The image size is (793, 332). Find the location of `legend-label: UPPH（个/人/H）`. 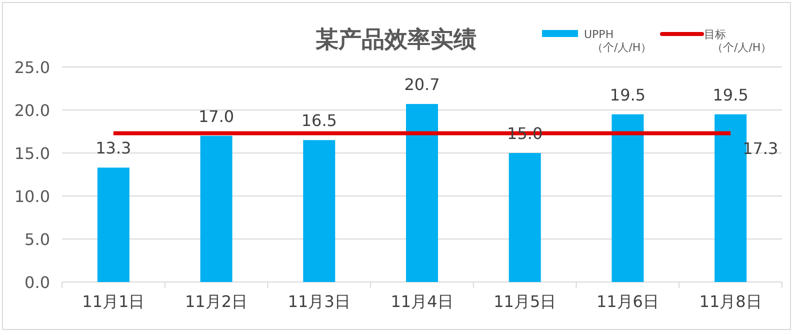

legend-label: UPPH（个/人/H） is located at coordinates (618, 41).